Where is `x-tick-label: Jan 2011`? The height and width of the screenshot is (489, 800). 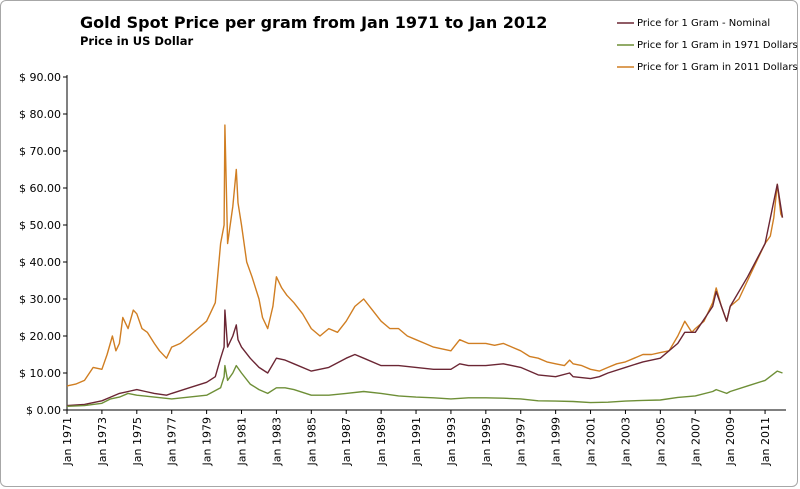
x-tick-label: Jan 2011 is located at coordinates (765, 441).